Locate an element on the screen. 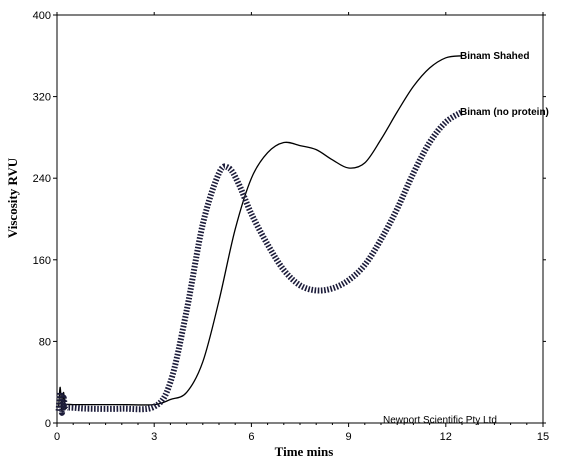 Image resolution: width=579 pixels, height=459 pixels. x-tick-label: 0 is located at coordinates (57, 437).